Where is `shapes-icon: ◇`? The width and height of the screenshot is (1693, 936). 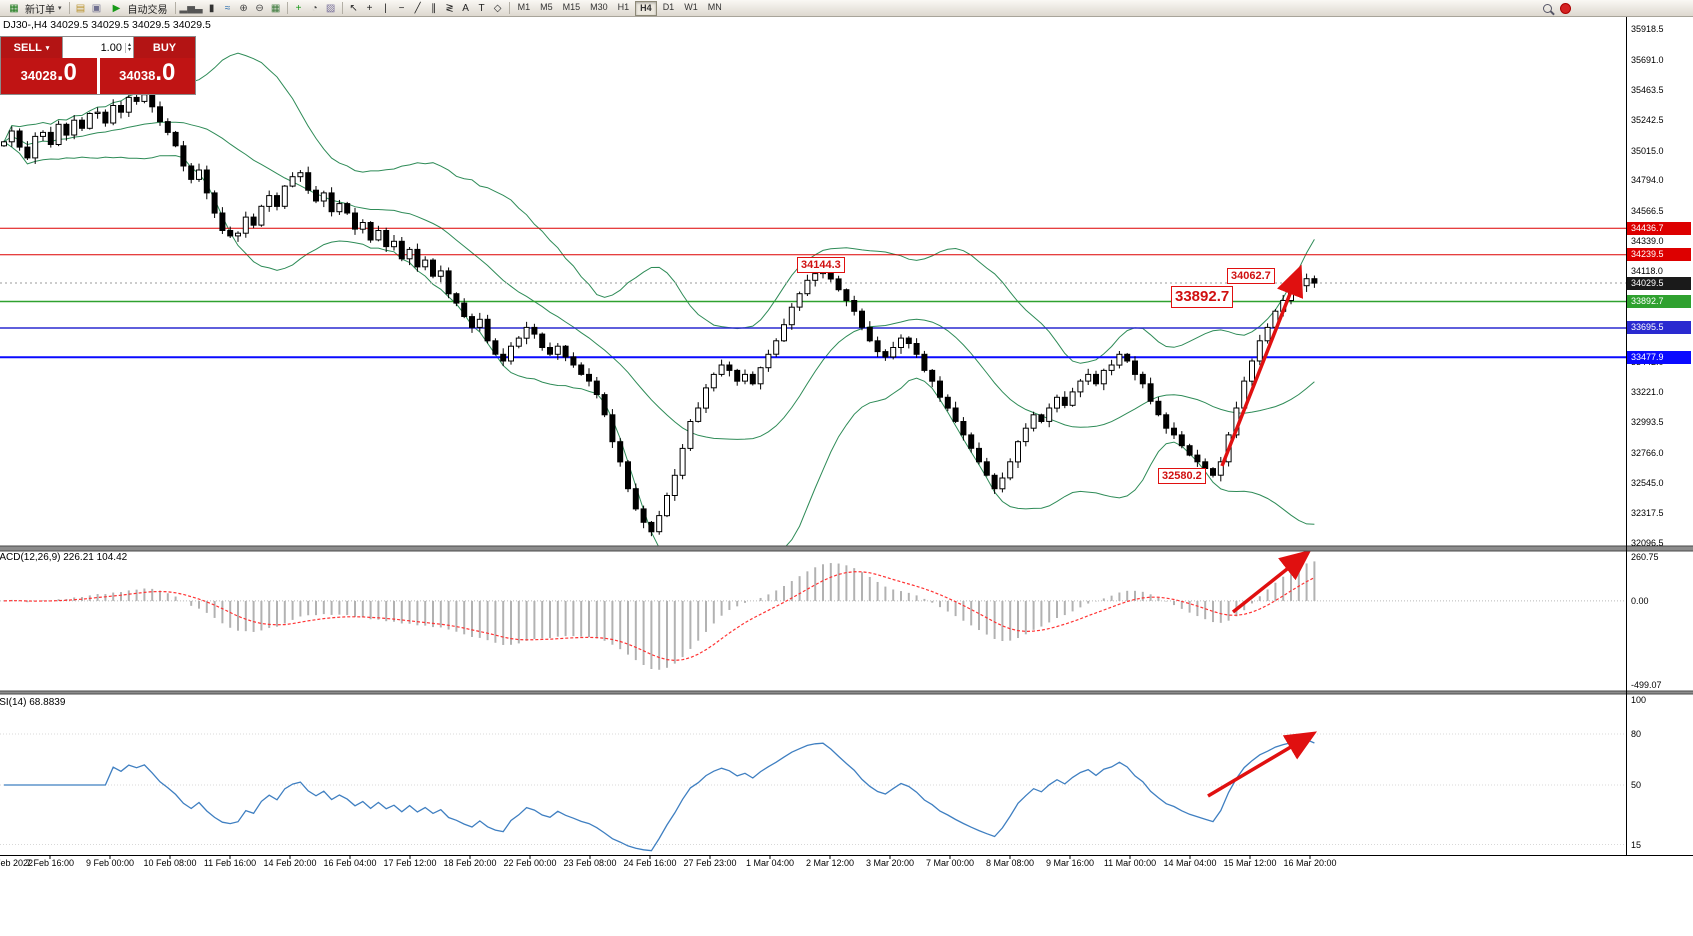
shapes-icon: ◇ is located at coordinates (497, 8).